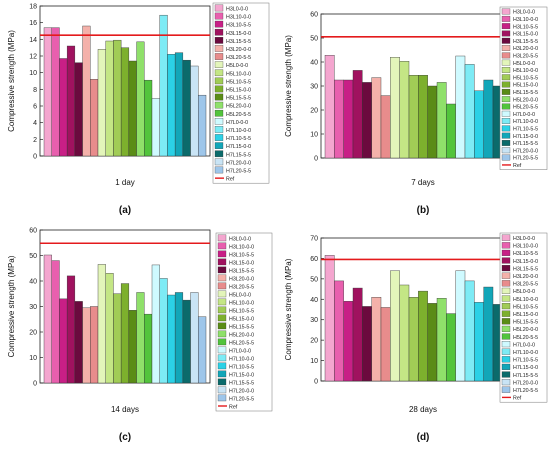 The width and height of the screenshot is (550, 456). Describe the element at coordinates (525, 57) in the screenshot. I see `legend-label: H3L20-5-5` at that location.